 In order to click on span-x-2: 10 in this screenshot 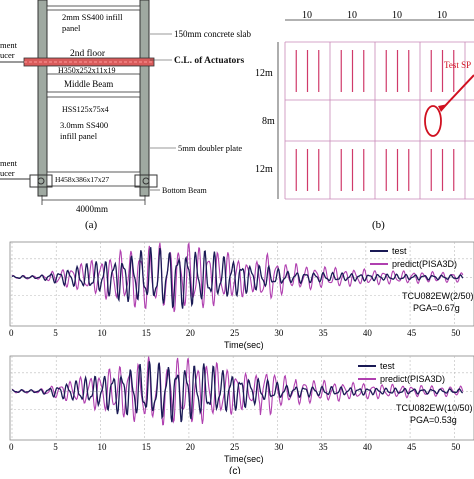, I will do `click(352, 15)`.